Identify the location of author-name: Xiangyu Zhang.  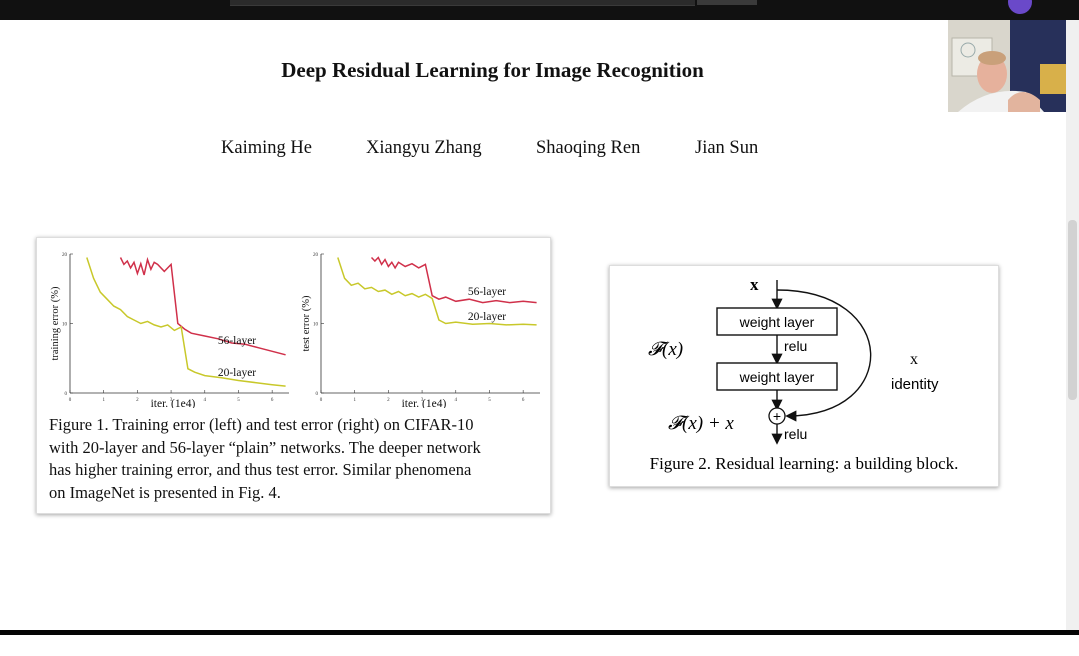
(424, 148).